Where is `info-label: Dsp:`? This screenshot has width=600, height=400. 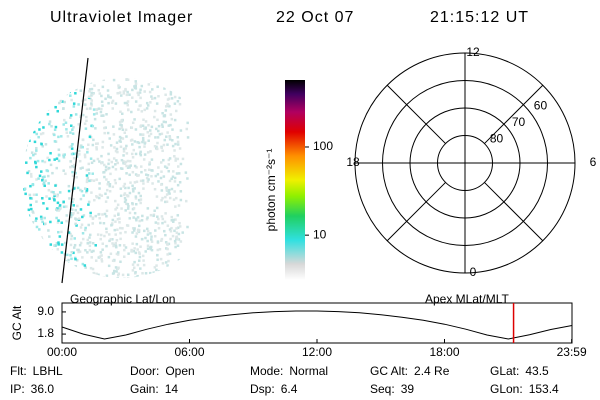 info-label: Dsp: is located at coordinates (262, 389).